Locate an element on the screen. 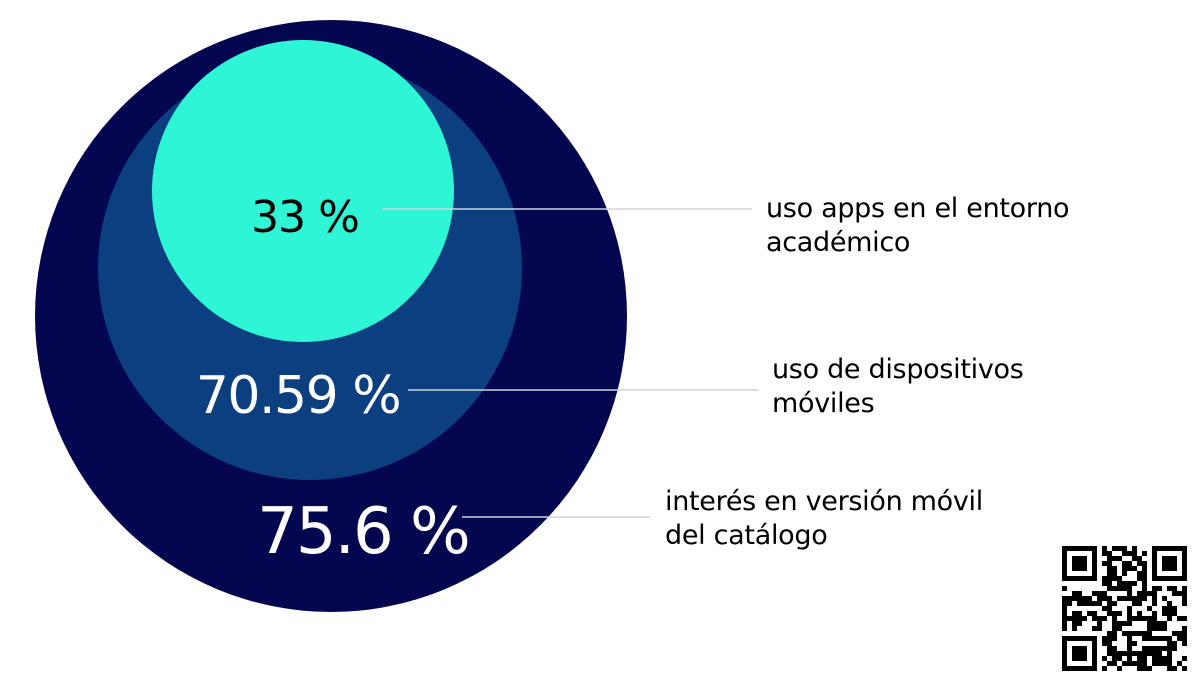 The width and height of the screenshot is (1200, 685). qr-code-icon is located at coordinates (1124, 608).